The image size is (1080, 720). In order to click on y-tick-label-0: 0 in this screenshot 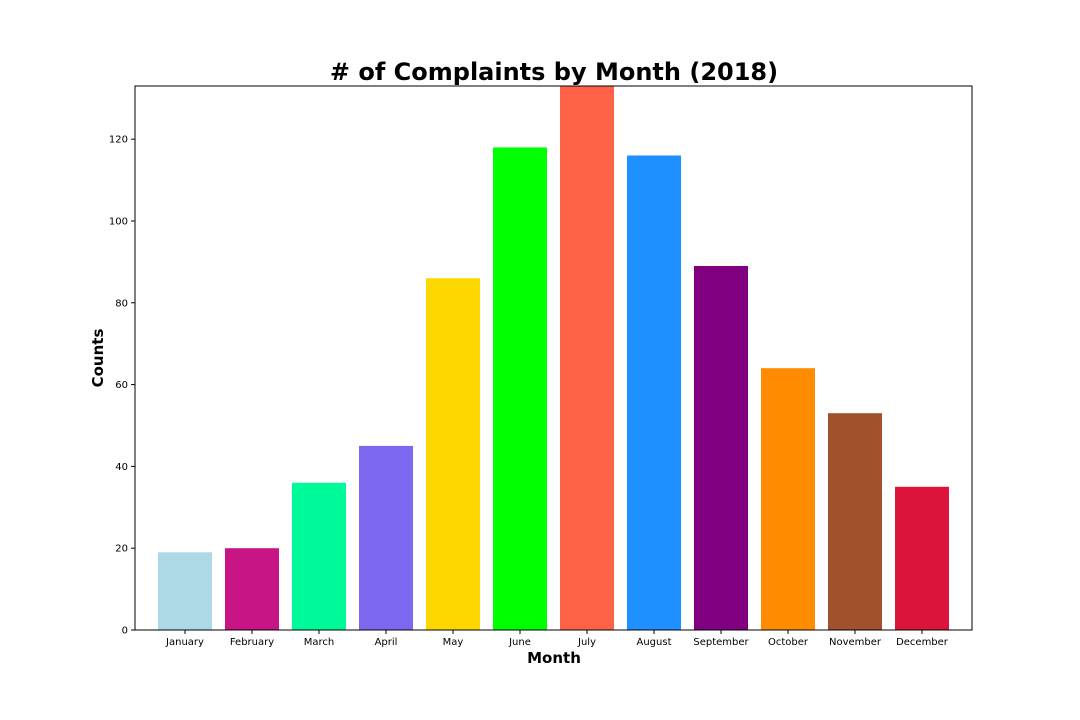, I will do `click(125, 631)`.